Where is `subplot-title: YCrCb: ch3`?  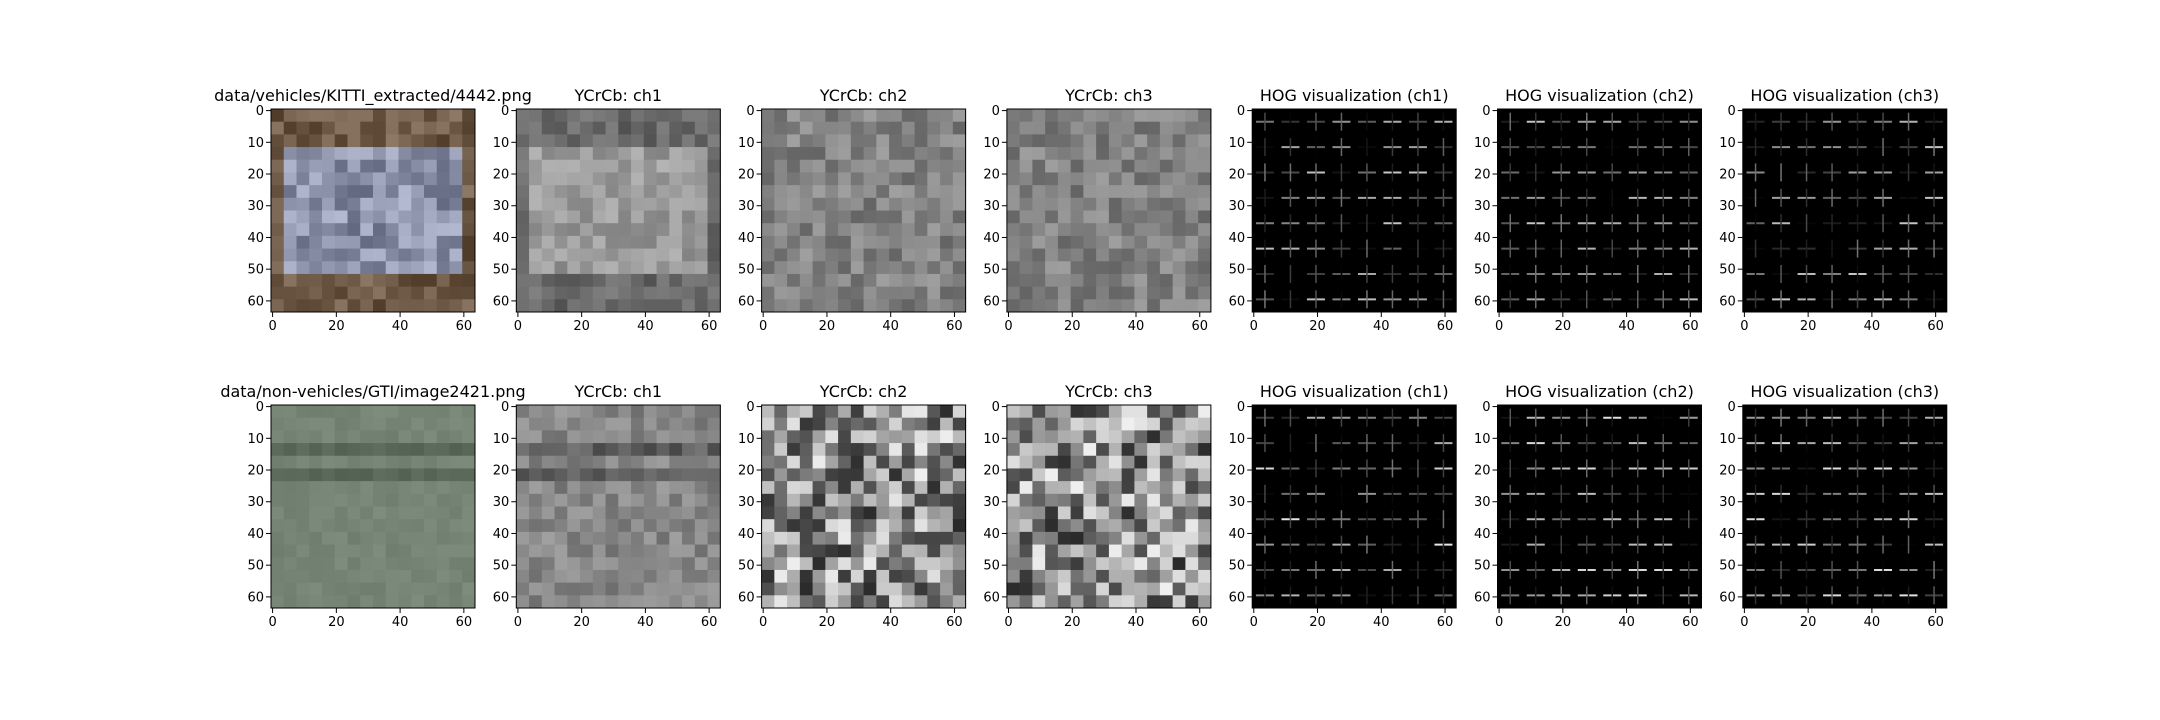 subplot-title: YCrCb: ch3 is located at coordinates (1108, 95).